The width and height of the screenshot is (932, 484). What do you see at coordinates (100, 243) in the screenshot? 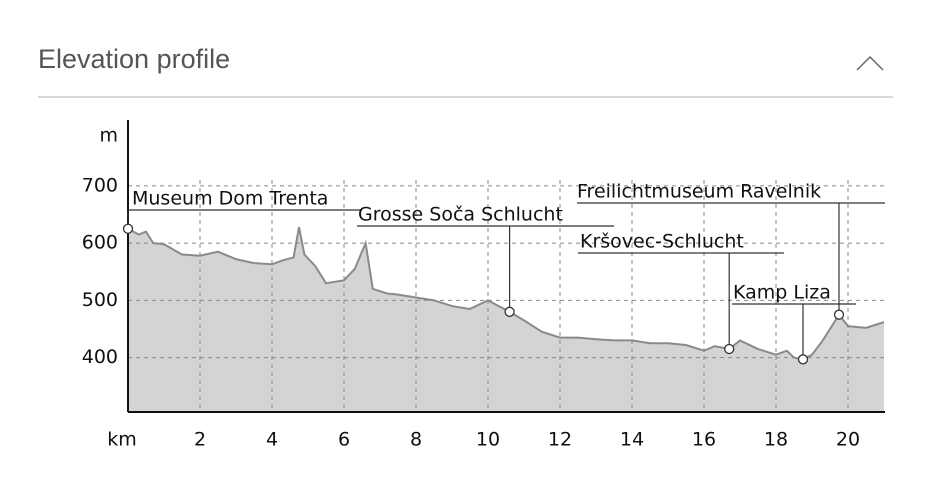
I see `y-tick-label: 600` at bounding box center [100, 243].